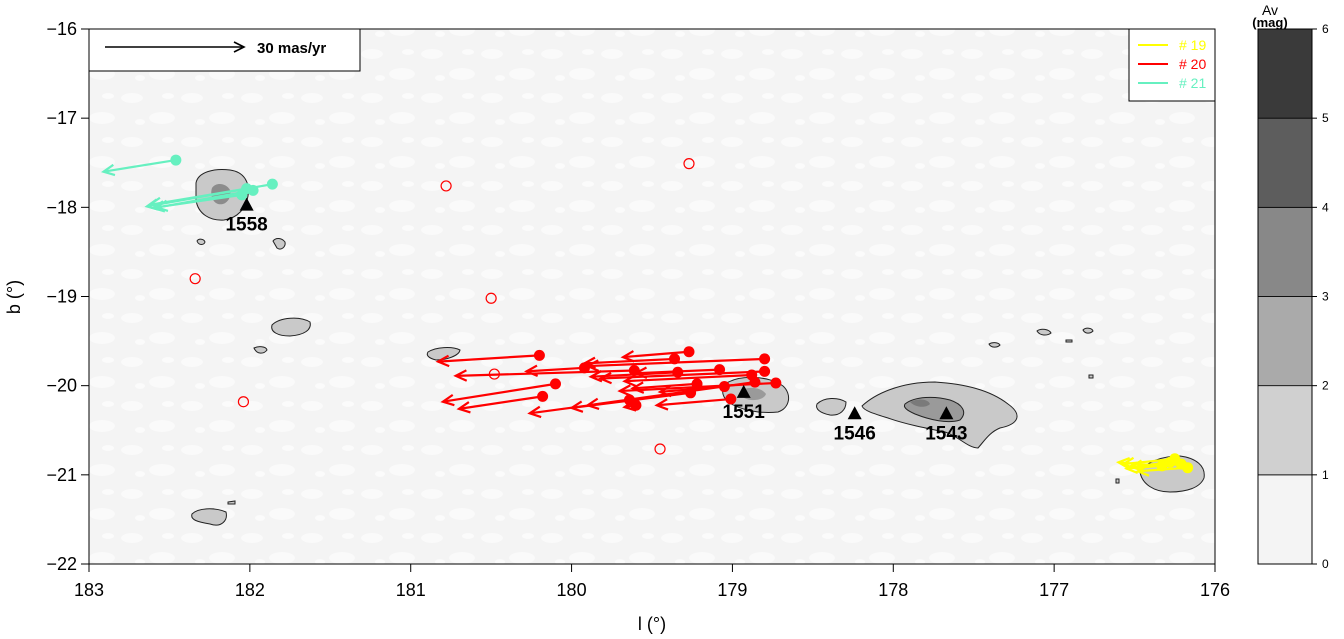  Describe the element at coordinates (199, 201) in the screenshot. I see `series-21-arrow-shaft` at that location.